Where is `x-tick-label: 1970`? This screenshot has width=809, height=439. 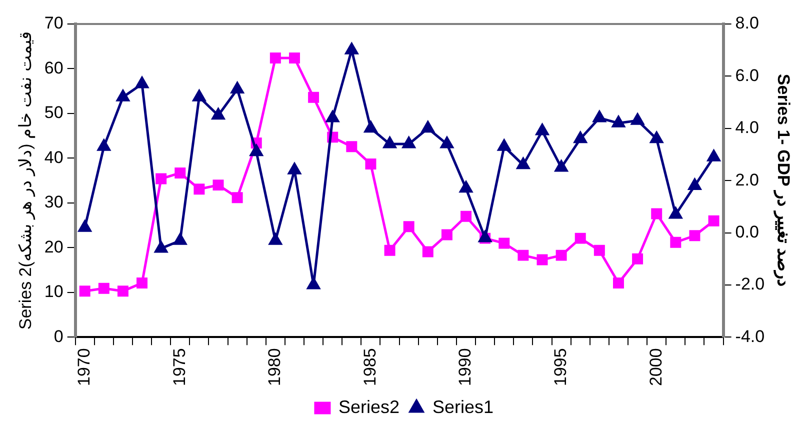
x-tick-label: 1970 is located at coordinates (84, 367).